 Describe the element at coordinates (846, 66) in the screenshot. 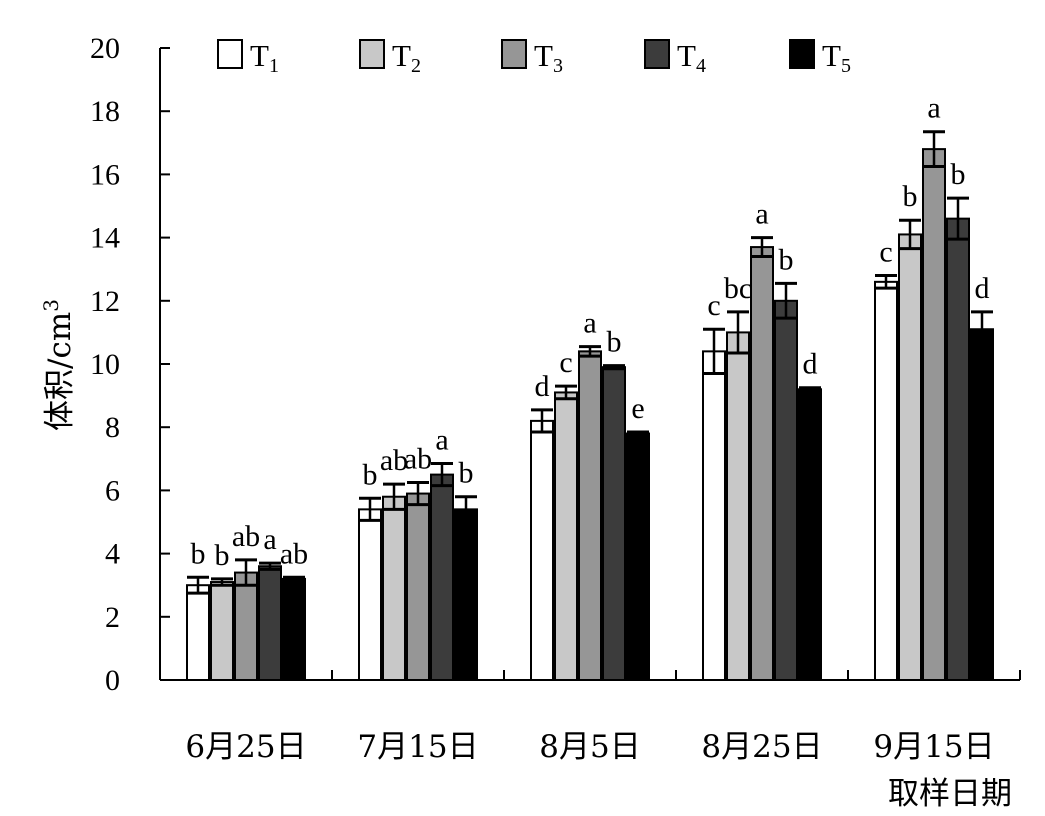

I see `legend-label-subscript: 5` at that location.